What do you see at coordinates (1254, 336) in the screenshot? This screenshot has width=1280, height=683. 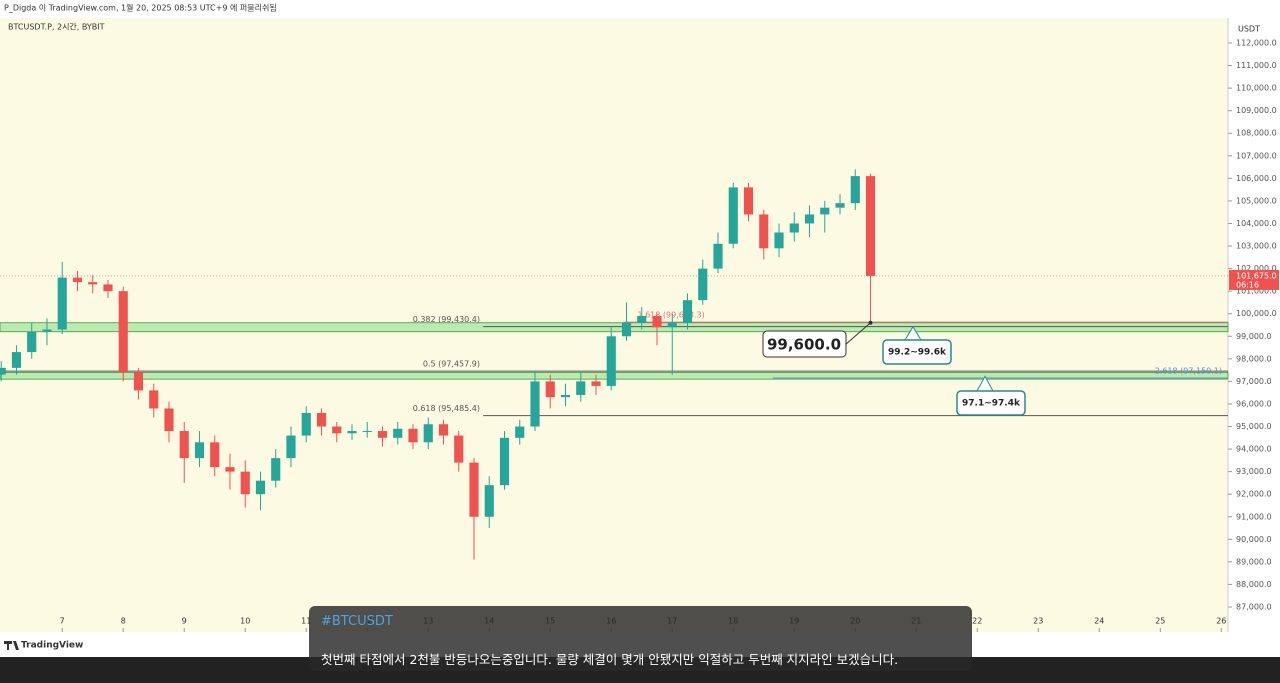 I see `y-tick-label: 99,000.0` at bounding box center [1254, 336].